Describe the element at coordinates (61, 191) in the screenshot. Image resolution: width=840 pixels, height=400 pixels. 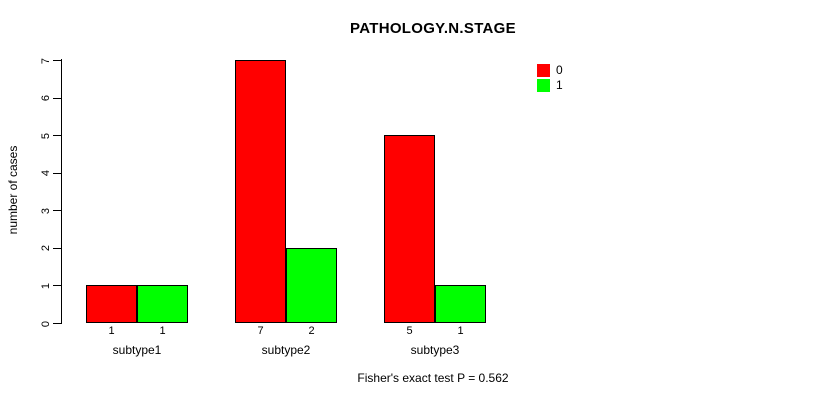
I see `y-axis-line` at that location.